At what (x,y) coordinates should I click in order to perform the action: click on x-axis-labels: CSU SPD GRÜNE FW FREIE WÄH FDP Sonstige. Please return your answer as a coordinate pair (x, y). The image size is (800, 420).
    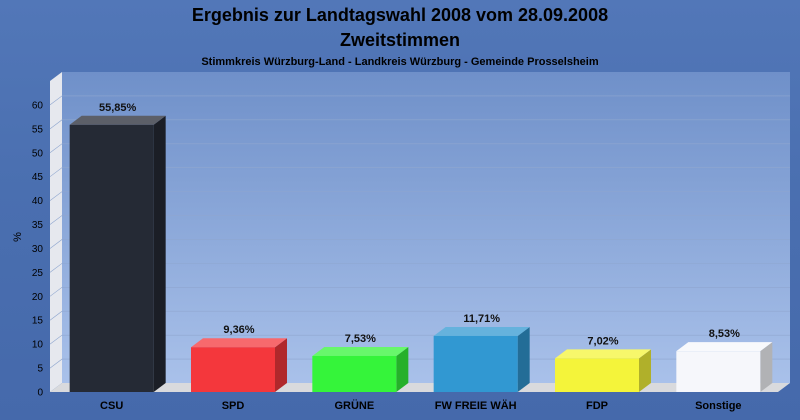
    Looking at the image, I should click on (421, 405).